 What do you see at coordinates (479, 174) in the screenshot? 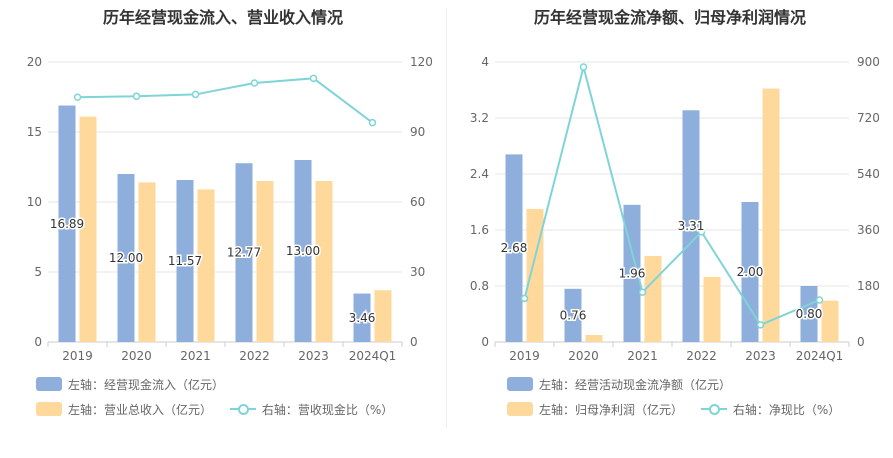
I see `y-tick-left: 2.4` at bounding box center [479, 174].